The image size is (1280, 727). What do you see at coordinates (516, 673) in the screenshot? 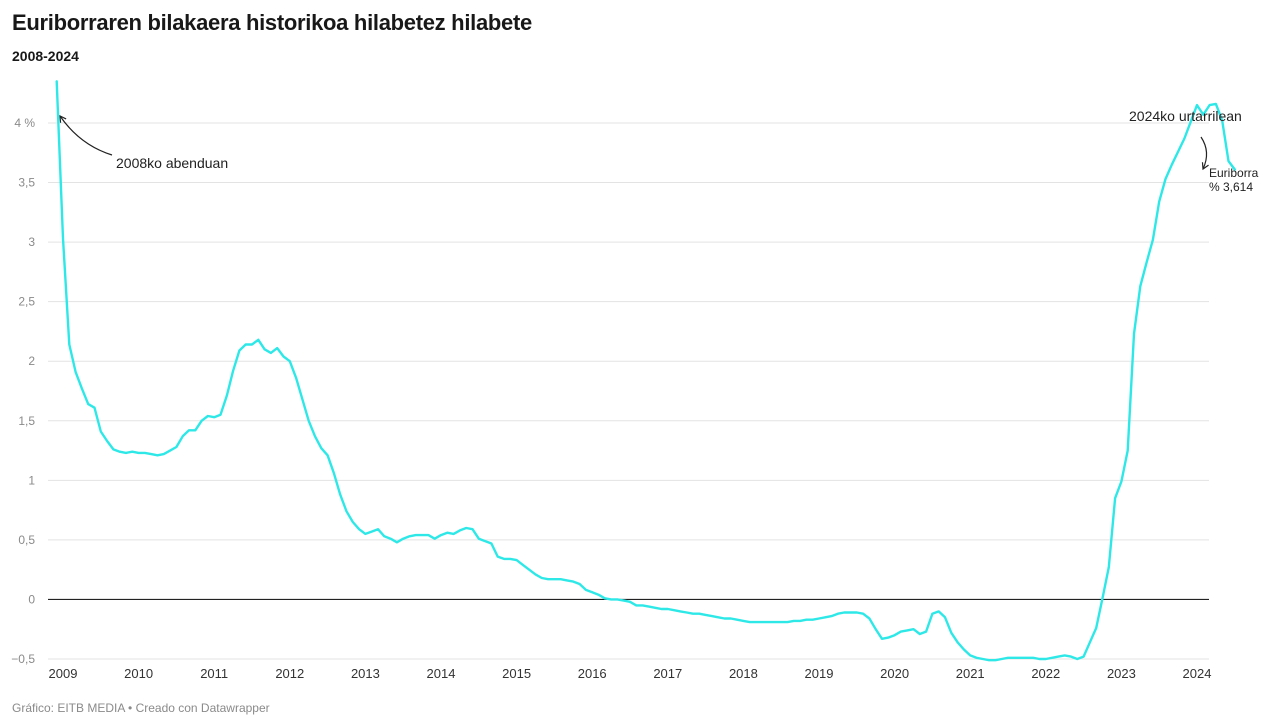
I see `x-tick-label: 2015` at bounding box center [516, 673].